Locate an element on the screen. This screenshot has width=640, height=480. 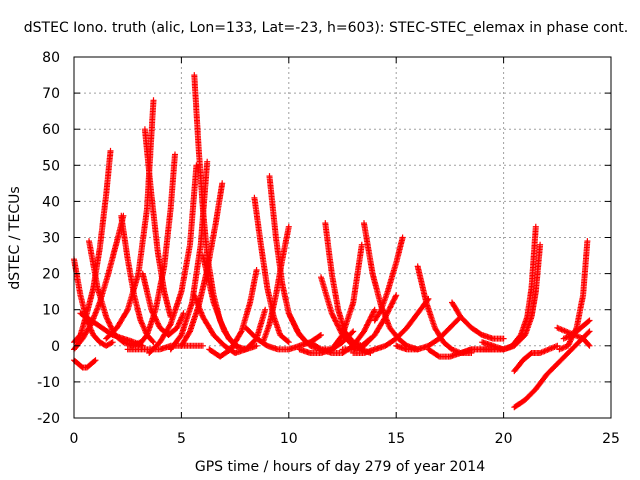
x-tick-label: 25 is located at coordinates (611, 439).